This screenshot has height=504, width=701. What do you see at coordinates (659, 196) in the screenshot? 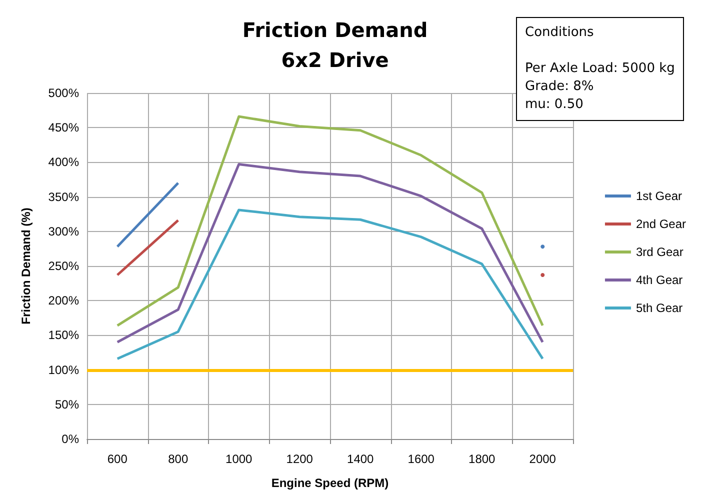
I see `legend-label: 1st Gear` at bounding box center [659, 196].